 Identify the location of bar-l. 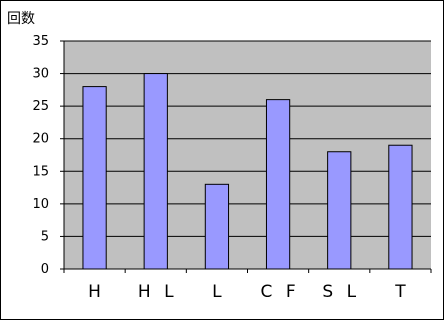
(217, 226).